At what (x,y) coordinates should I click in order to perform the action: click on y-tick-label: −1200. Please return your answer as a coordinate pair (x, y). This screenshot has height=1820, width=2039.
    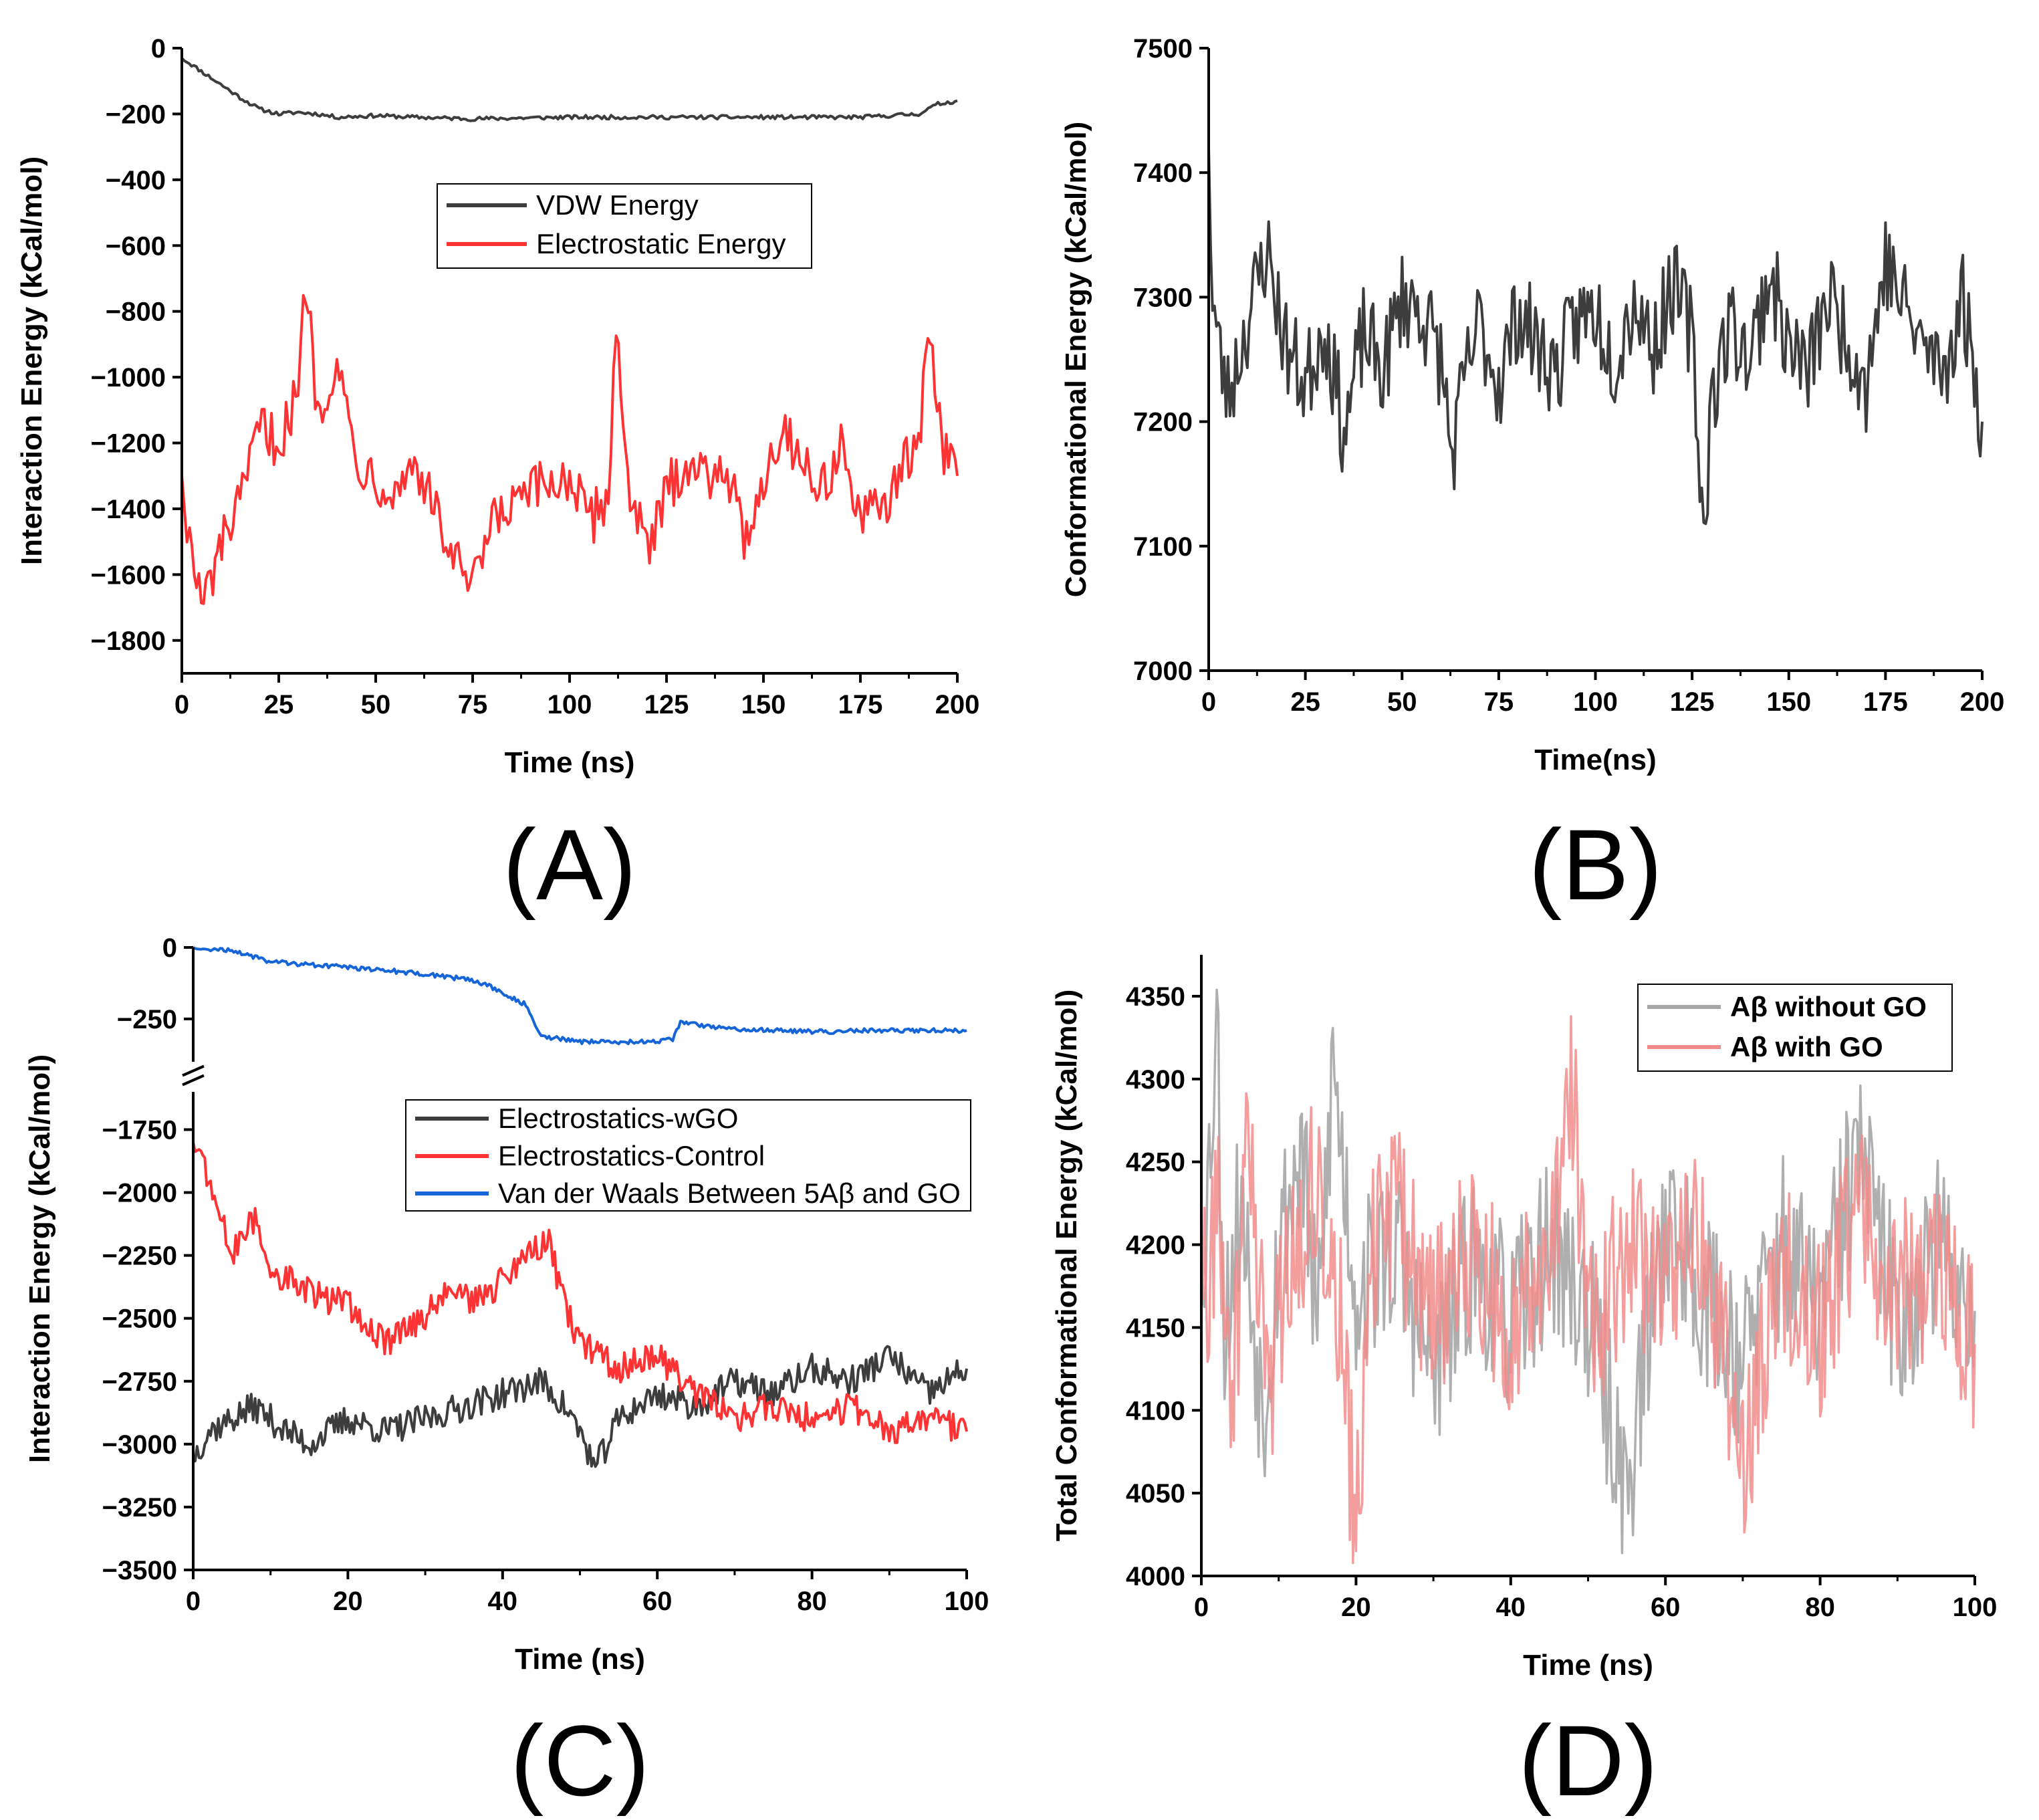
    Looking at the image, I should click on (128, 444).